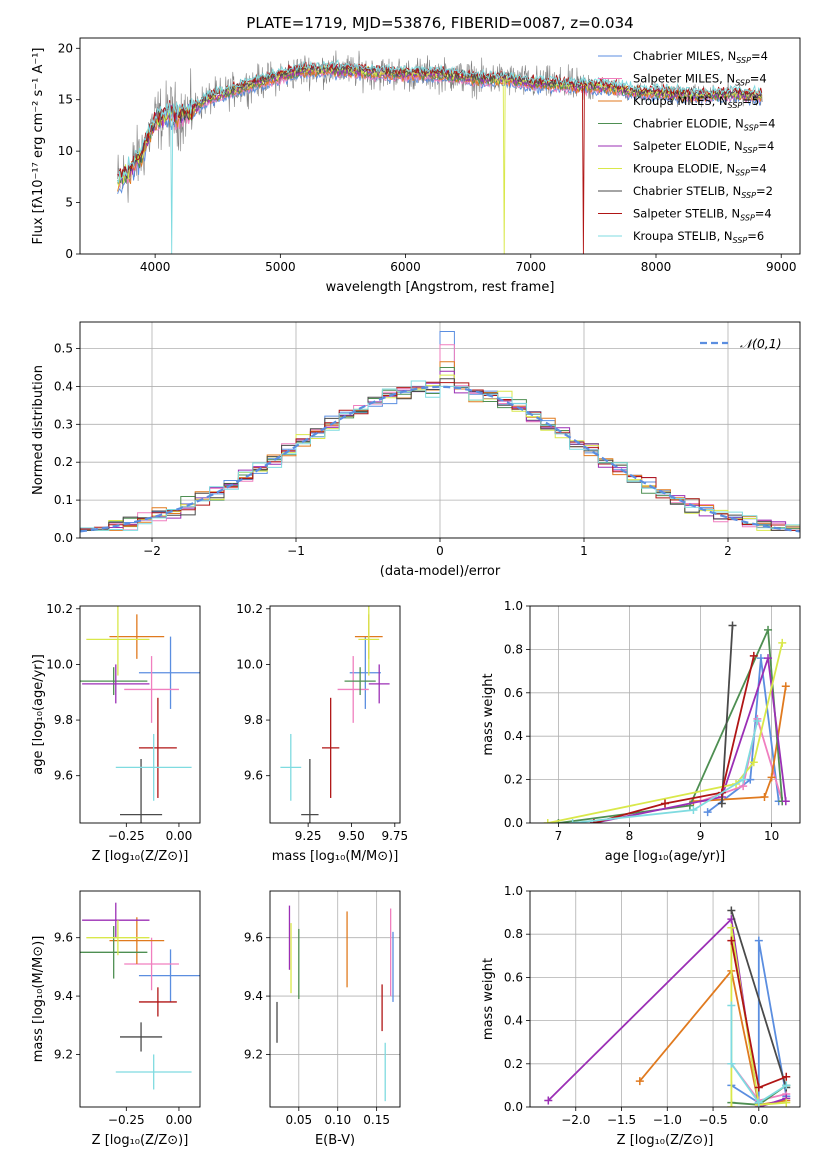  I want to click on spectrum-xtick-label: 5000, so click(280, 267).